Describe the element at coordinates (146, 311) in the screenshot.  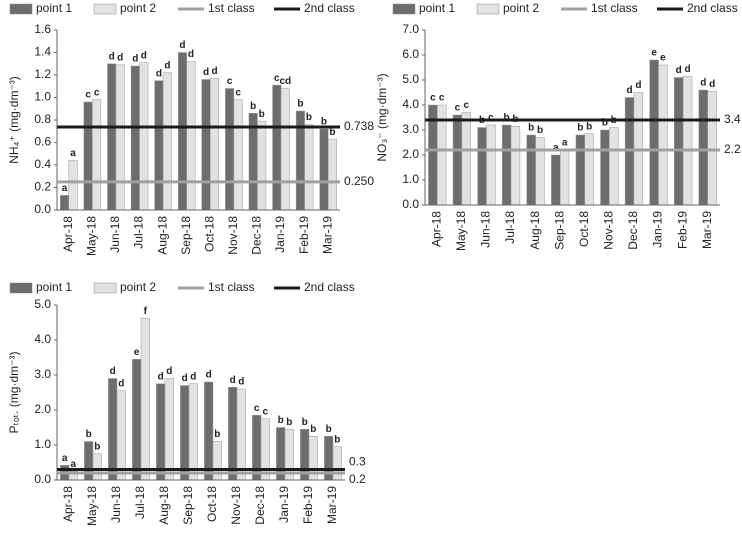
I see `bar-letter: f` at that location.